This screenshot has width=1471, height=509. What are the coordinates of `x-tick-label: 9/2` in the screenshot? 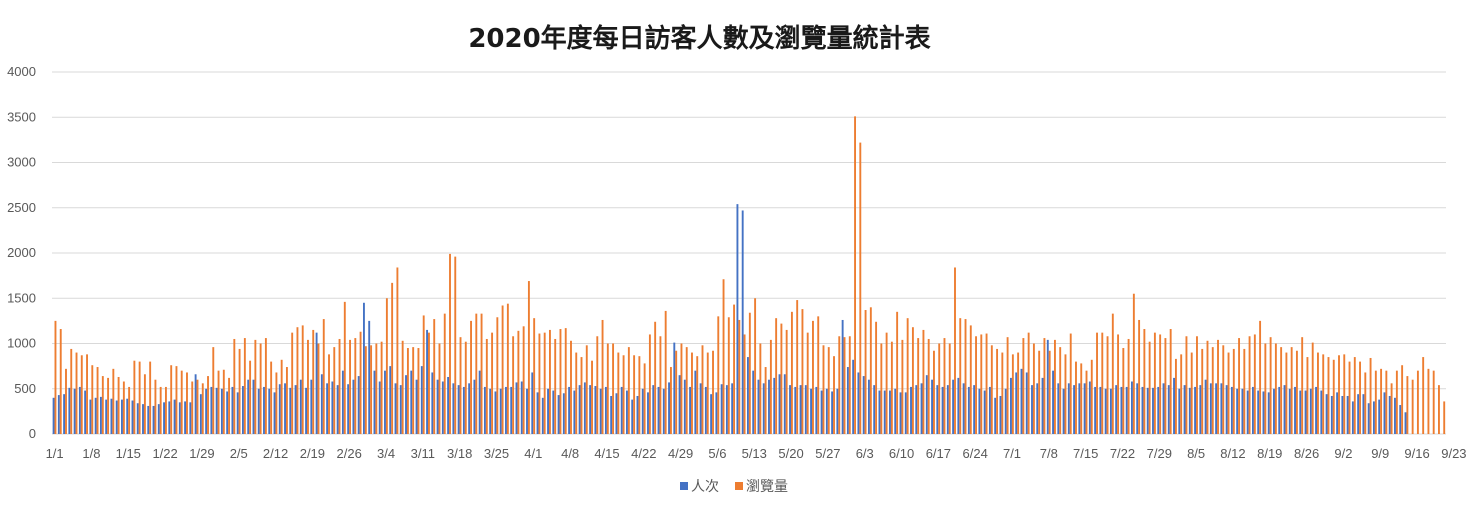 It's located at (1343, 453).